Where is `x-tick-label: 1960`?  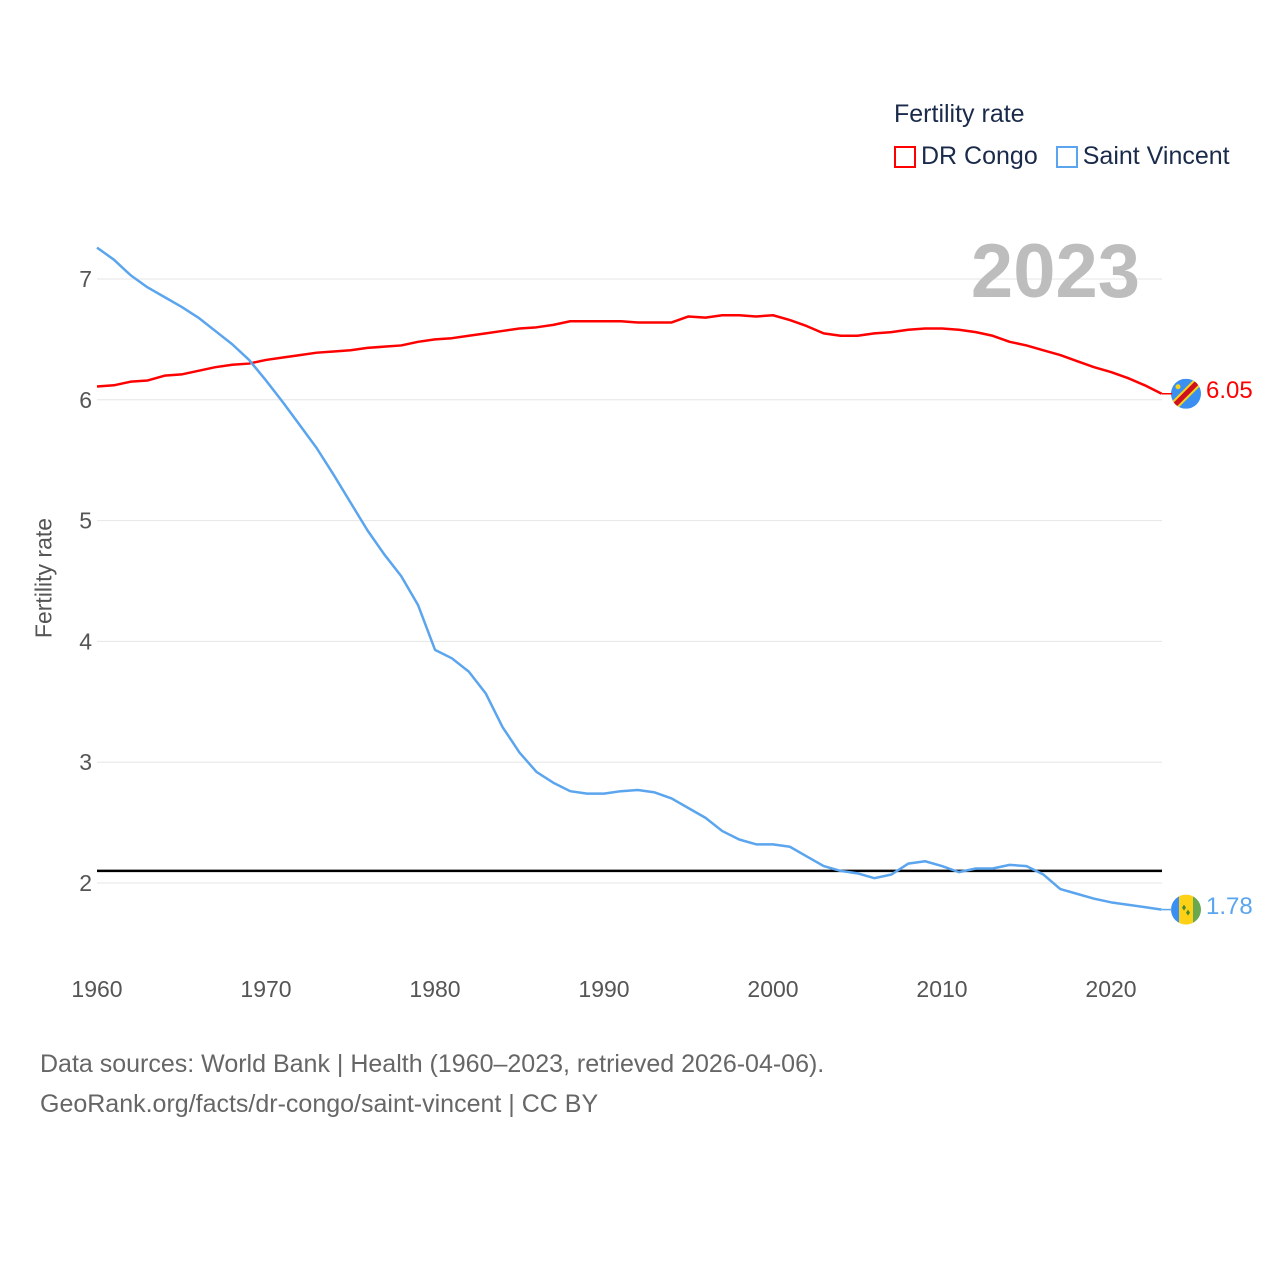 x-tick-label: 1960 is located at coordinates (96, 989).